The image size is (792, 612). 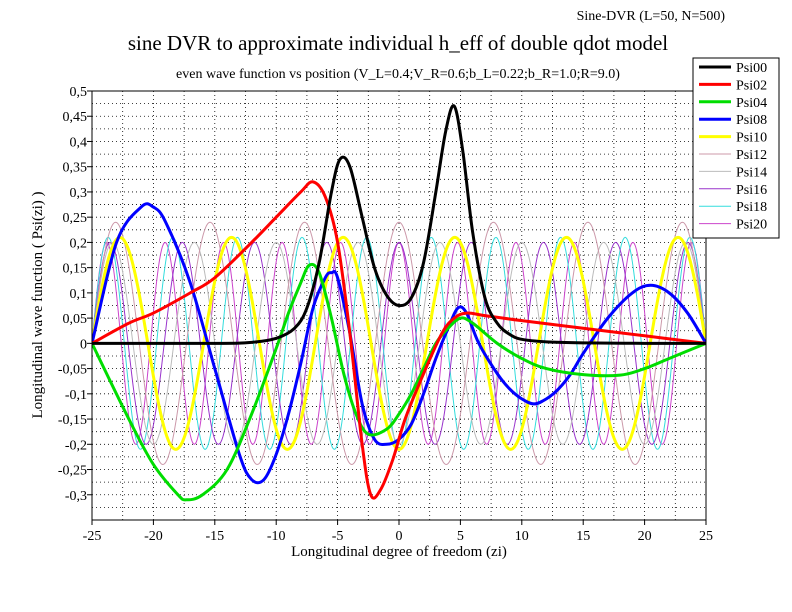 What do you see at coordinates (751, 103) in the screenshot?
I see `legend-label-psi04: Psi04` at bounding box center [751, 103].